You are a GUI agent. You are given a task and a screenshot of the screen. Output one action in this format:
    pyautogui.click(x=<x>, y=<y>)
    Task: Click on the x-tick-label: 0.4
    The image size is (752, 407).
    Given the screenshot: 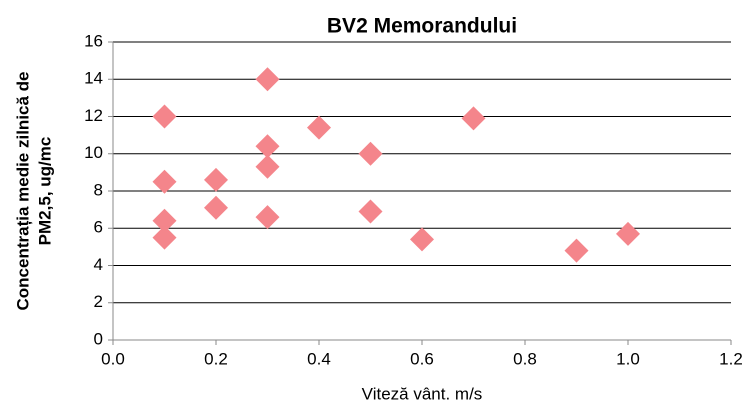 What is the action you would take?
    pyautogui.click(x=319, y=358)
    